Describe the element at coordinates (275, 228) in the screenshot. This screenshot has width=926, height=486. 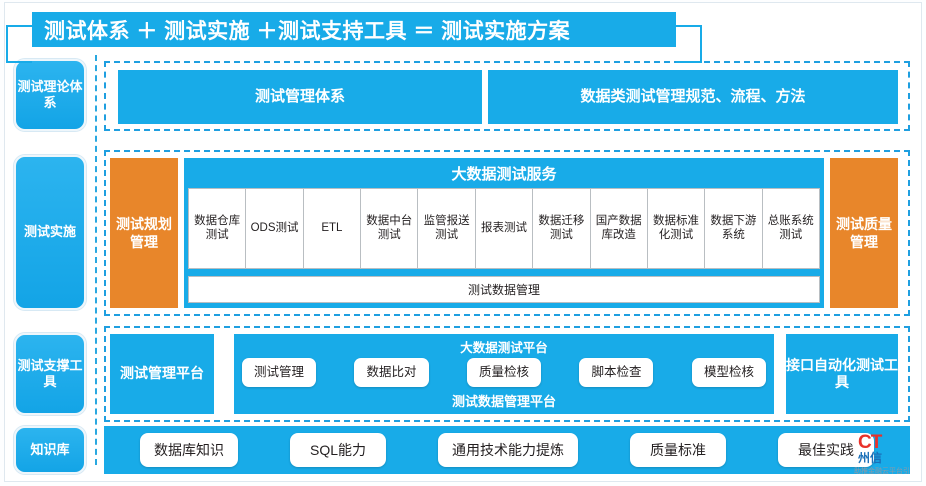
I see `service-cell: ODS测试` at that location.